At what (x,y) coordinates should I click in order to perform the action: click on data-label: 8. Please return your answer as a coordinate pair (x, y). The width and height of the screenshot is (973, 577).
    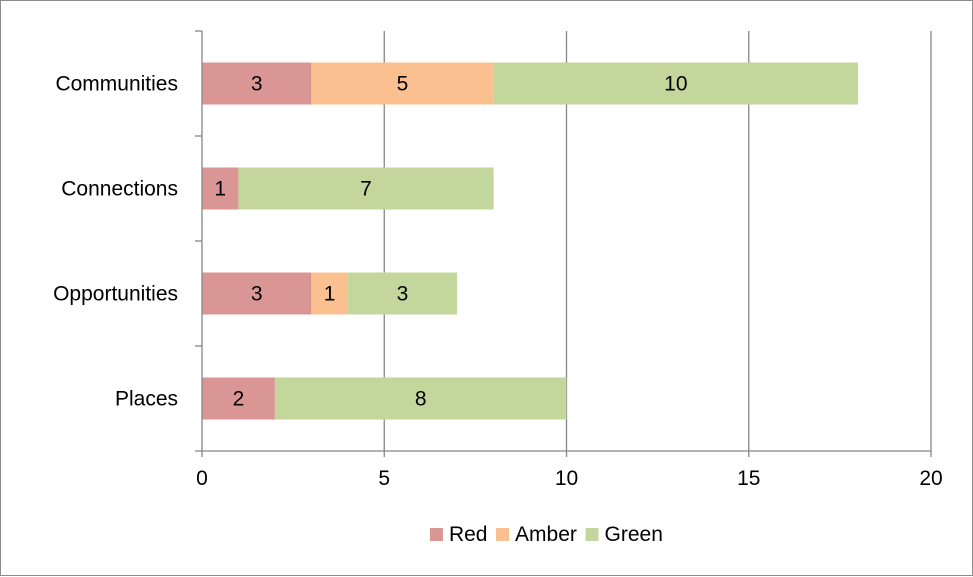
    Looking at the image, I should click on (421, 399).